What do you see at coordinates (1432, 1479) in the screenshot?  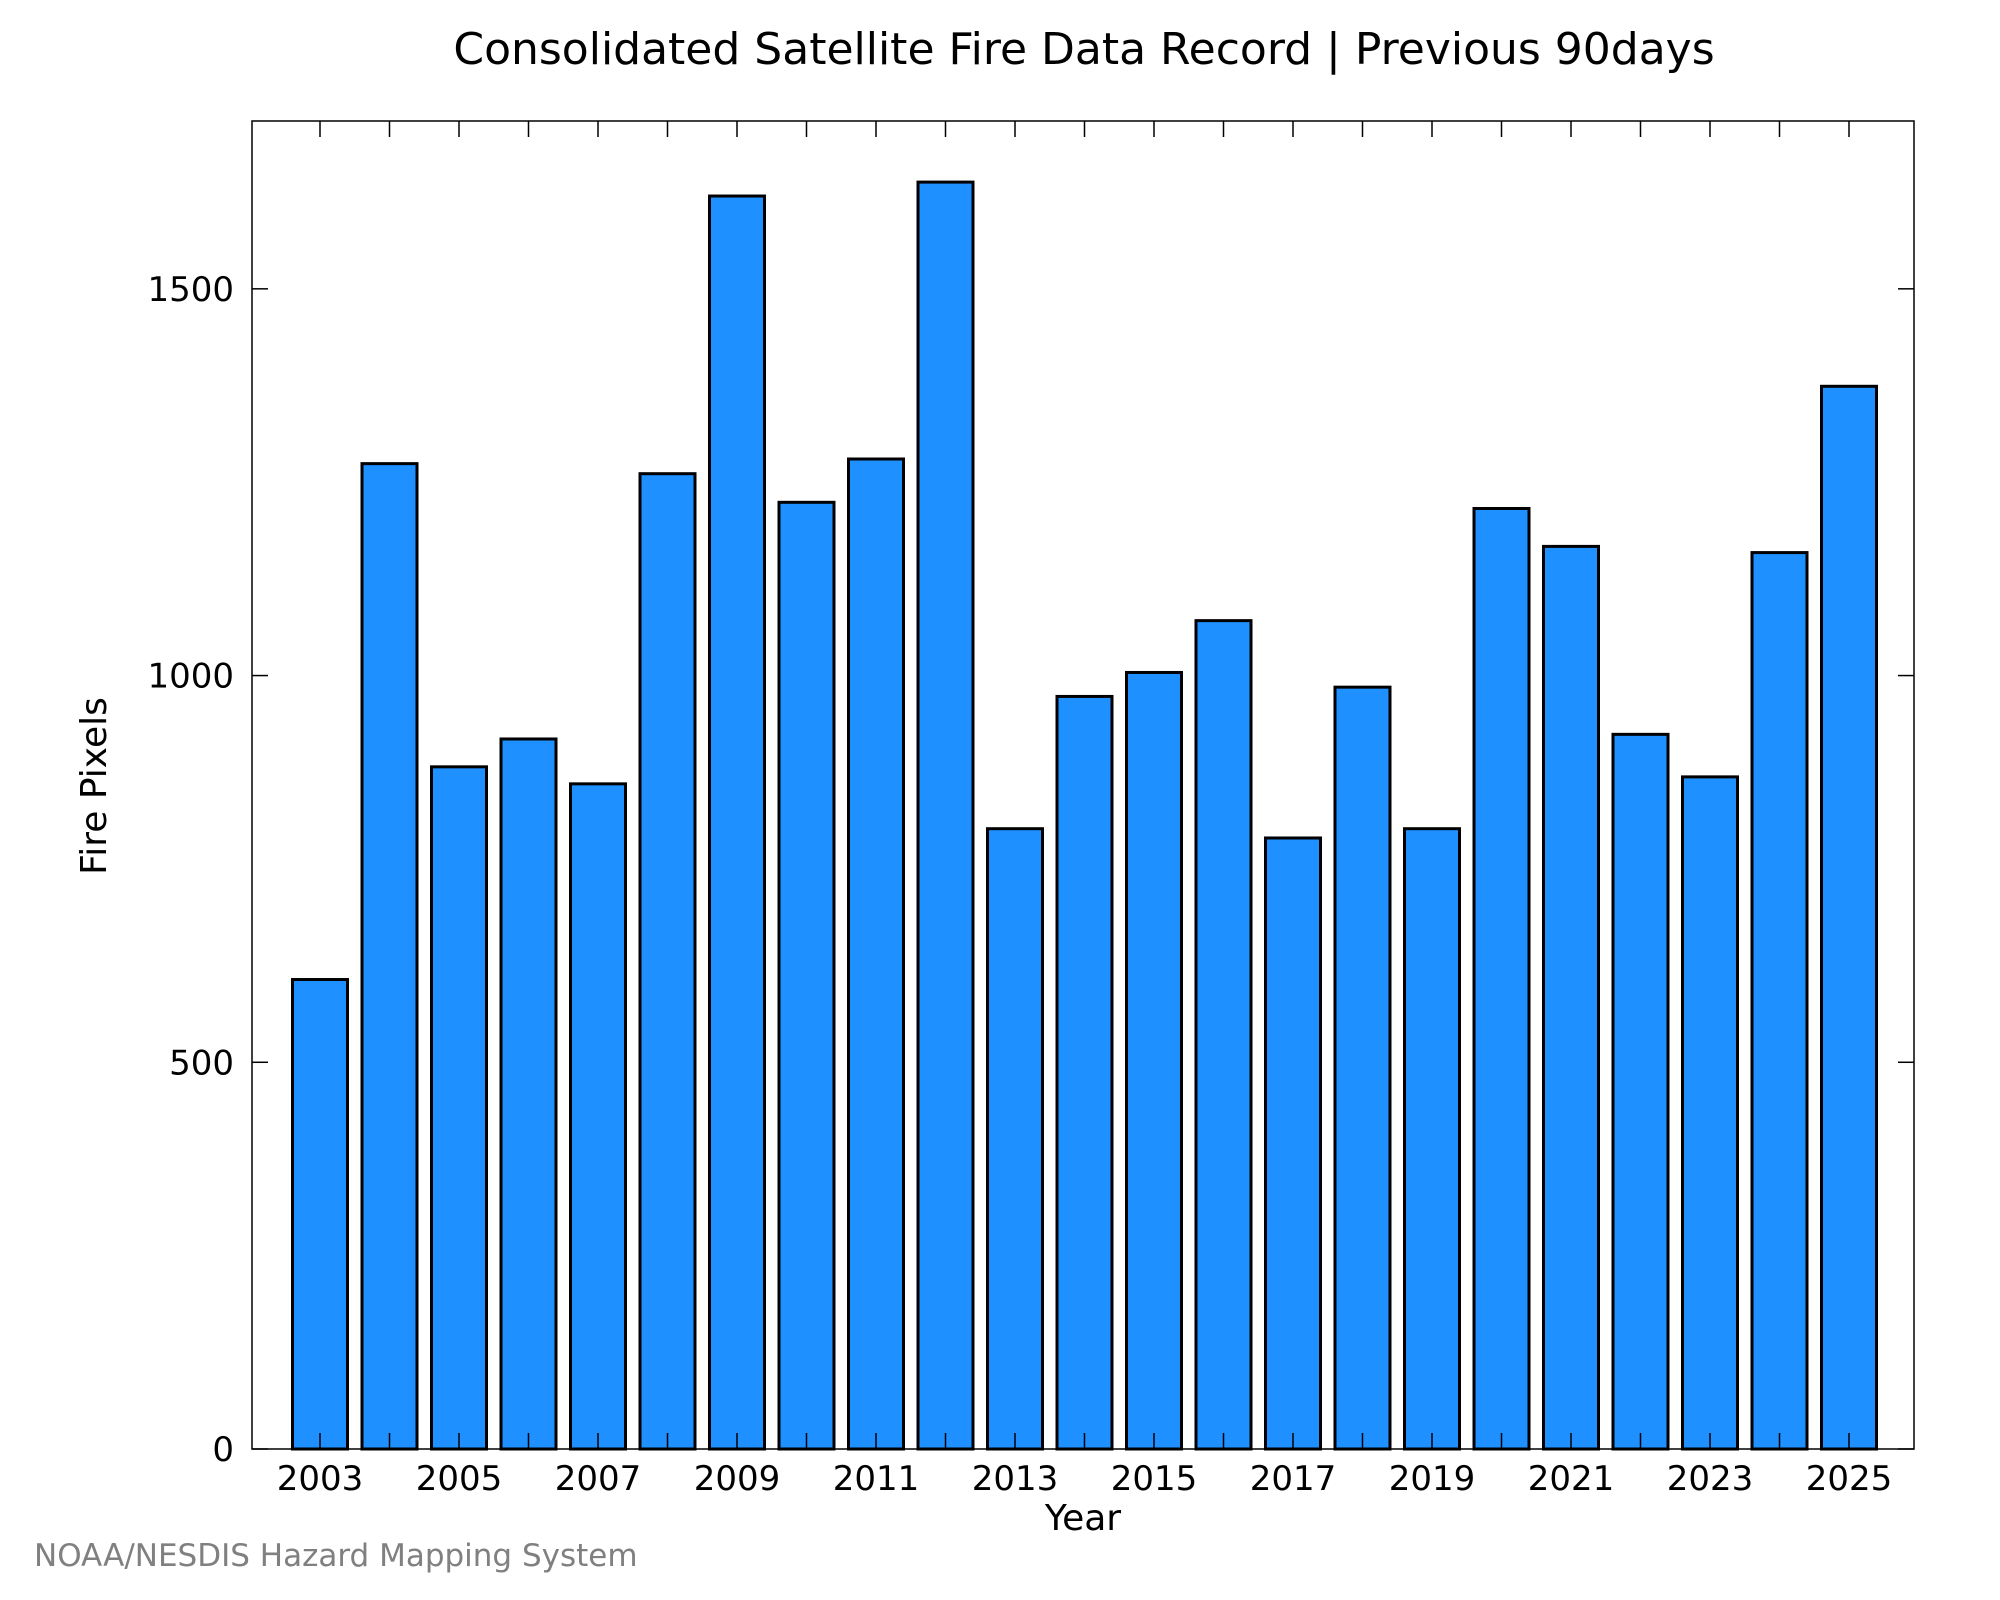 I see `x-tick-label: 2019` at bounding box center [1432, 1479].